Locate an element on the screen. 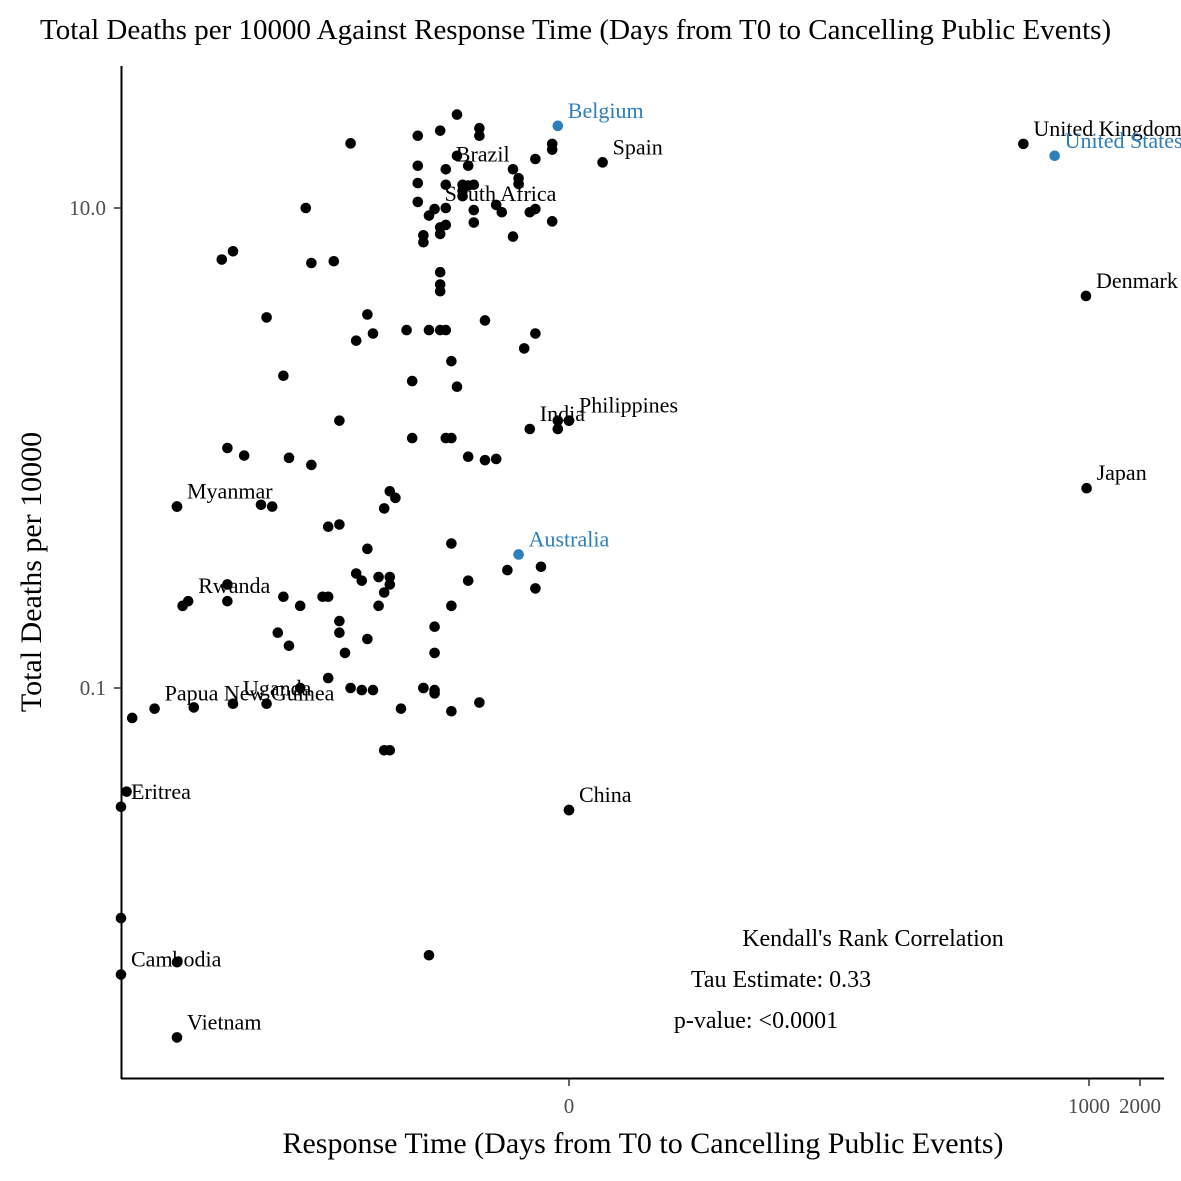 This screenshot has height=1181, width=1181. point-label: Myanmar is located at coordinates (230, 491).